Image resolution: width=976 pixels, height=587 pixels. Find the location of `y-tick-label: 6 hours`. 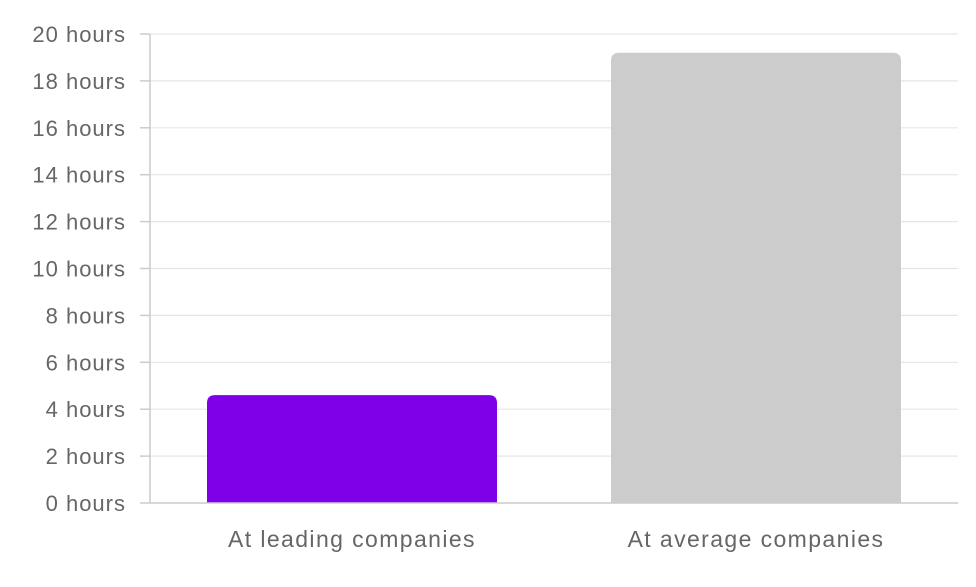

y-tick-label: 6 hours is located at coordinates (86, 362).